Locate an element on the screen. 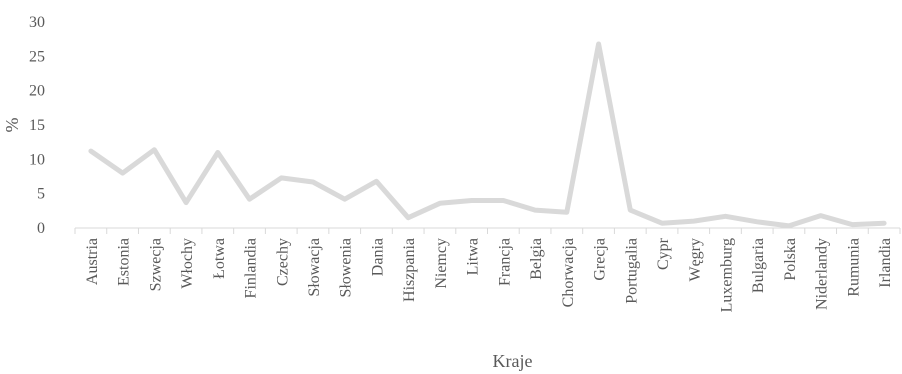 The image size is (902, 374). x-tick-label: Irlandia is located at coordinates (885, 263).